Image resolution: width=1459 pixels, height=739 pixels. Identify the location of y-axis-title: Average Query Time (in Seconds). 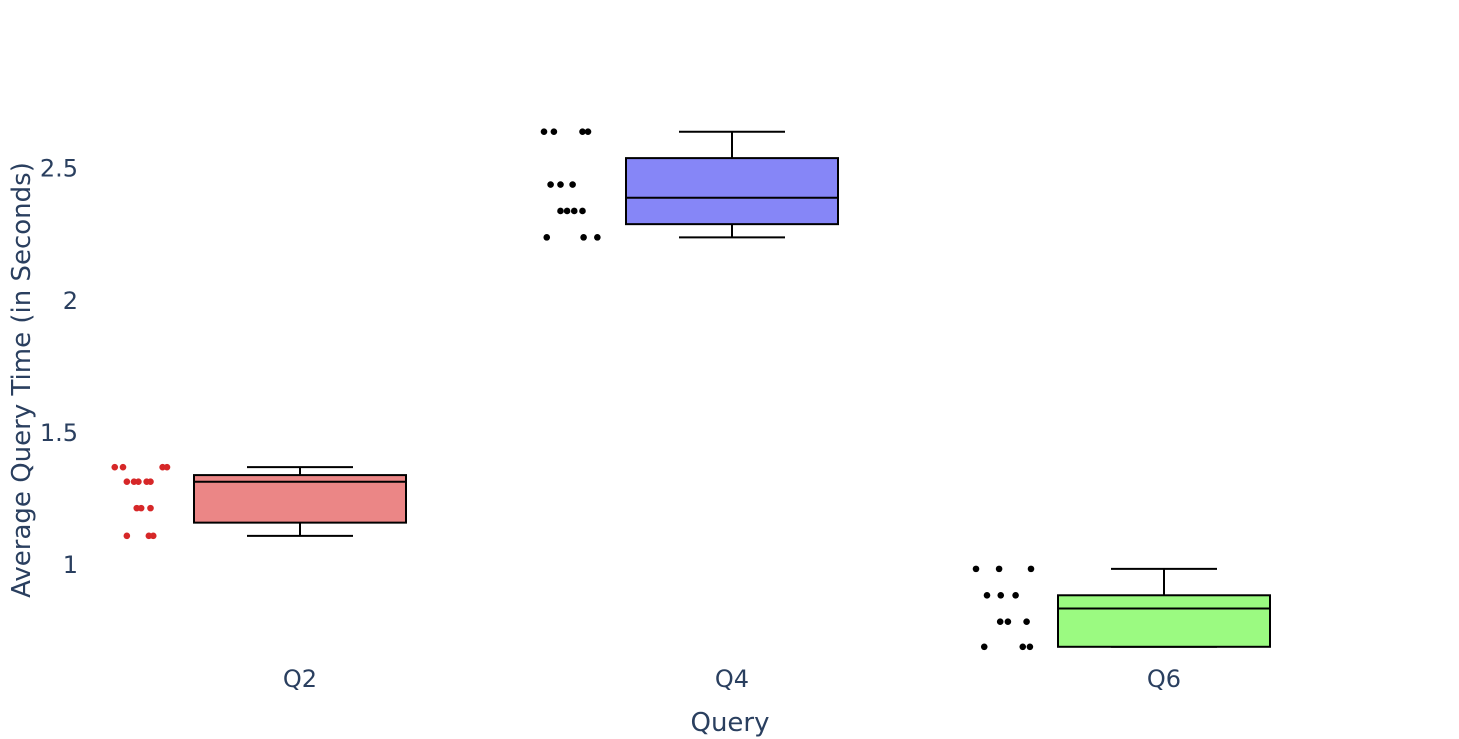
(22, 380).